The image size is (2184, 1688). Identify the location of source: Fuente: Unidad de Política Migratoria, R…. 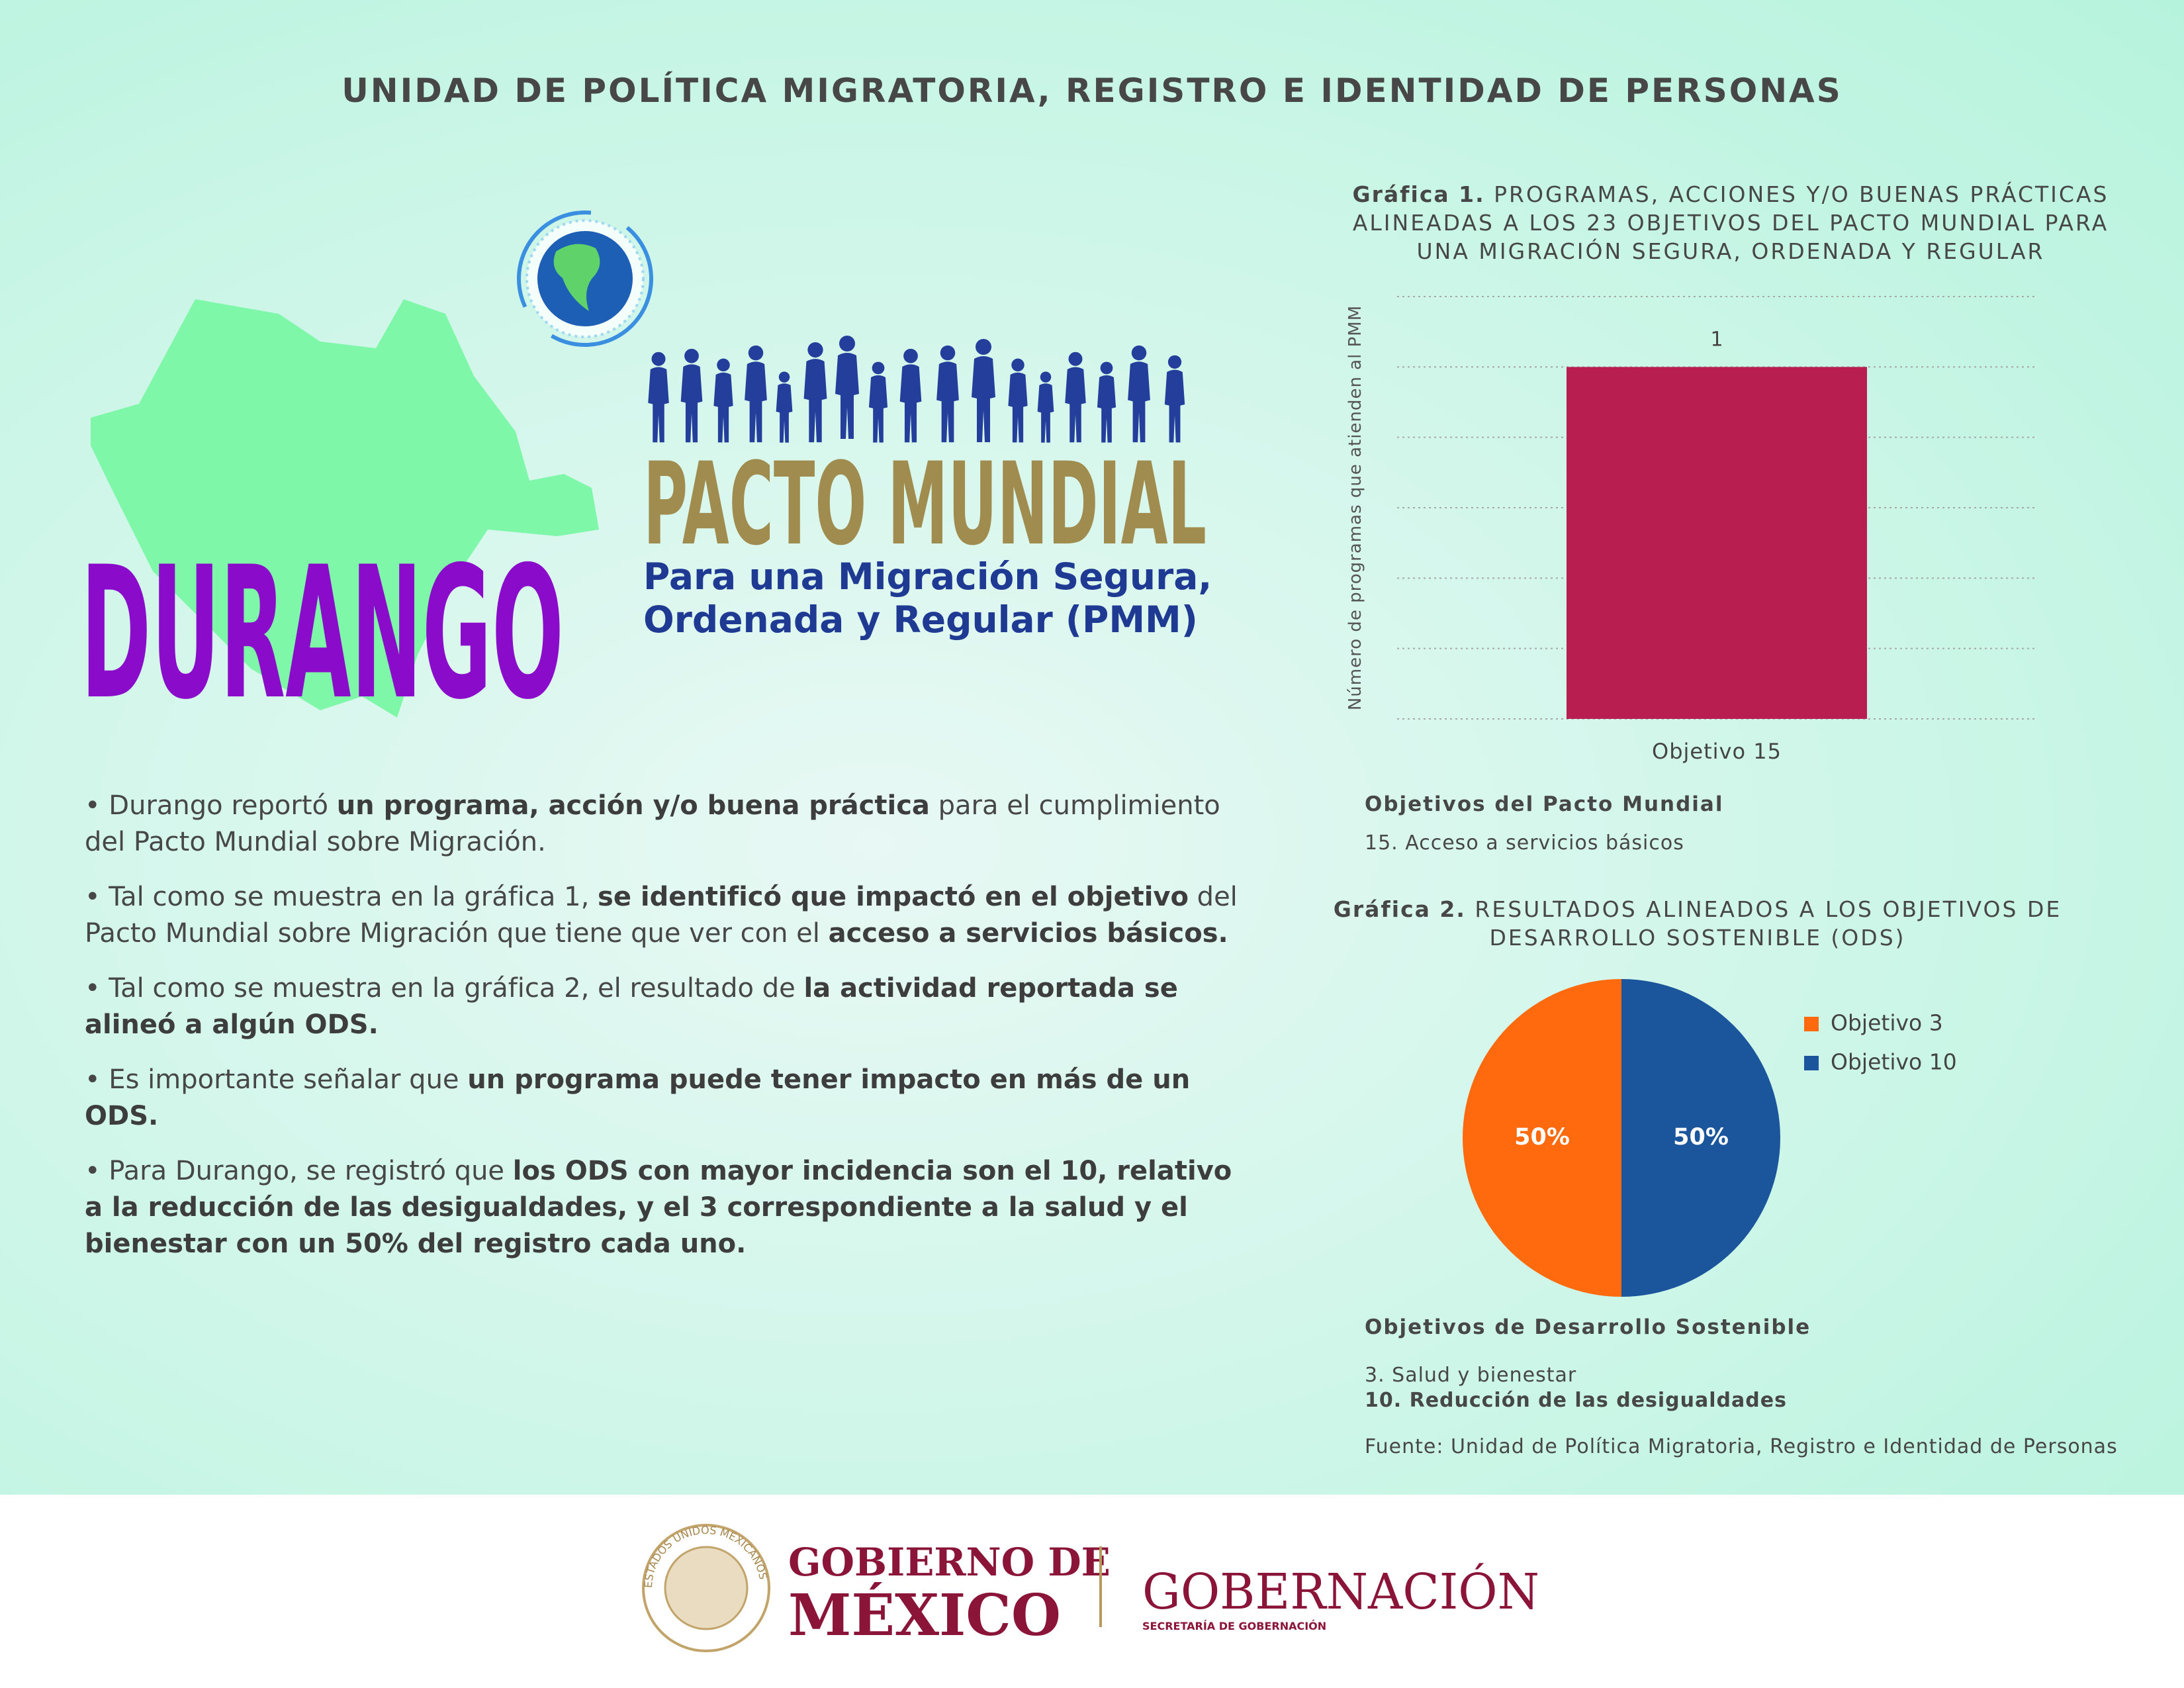
(1741, 1446).